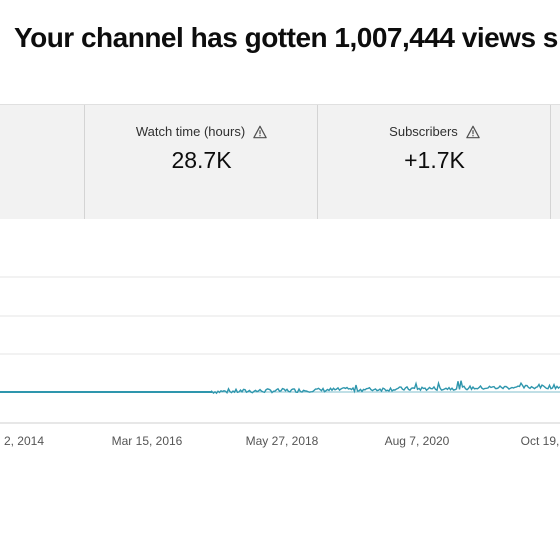  What do you see at coordinates (555, 162) in the screenshot?
I see `metric-card-partial` at bounding box center [555, 162].